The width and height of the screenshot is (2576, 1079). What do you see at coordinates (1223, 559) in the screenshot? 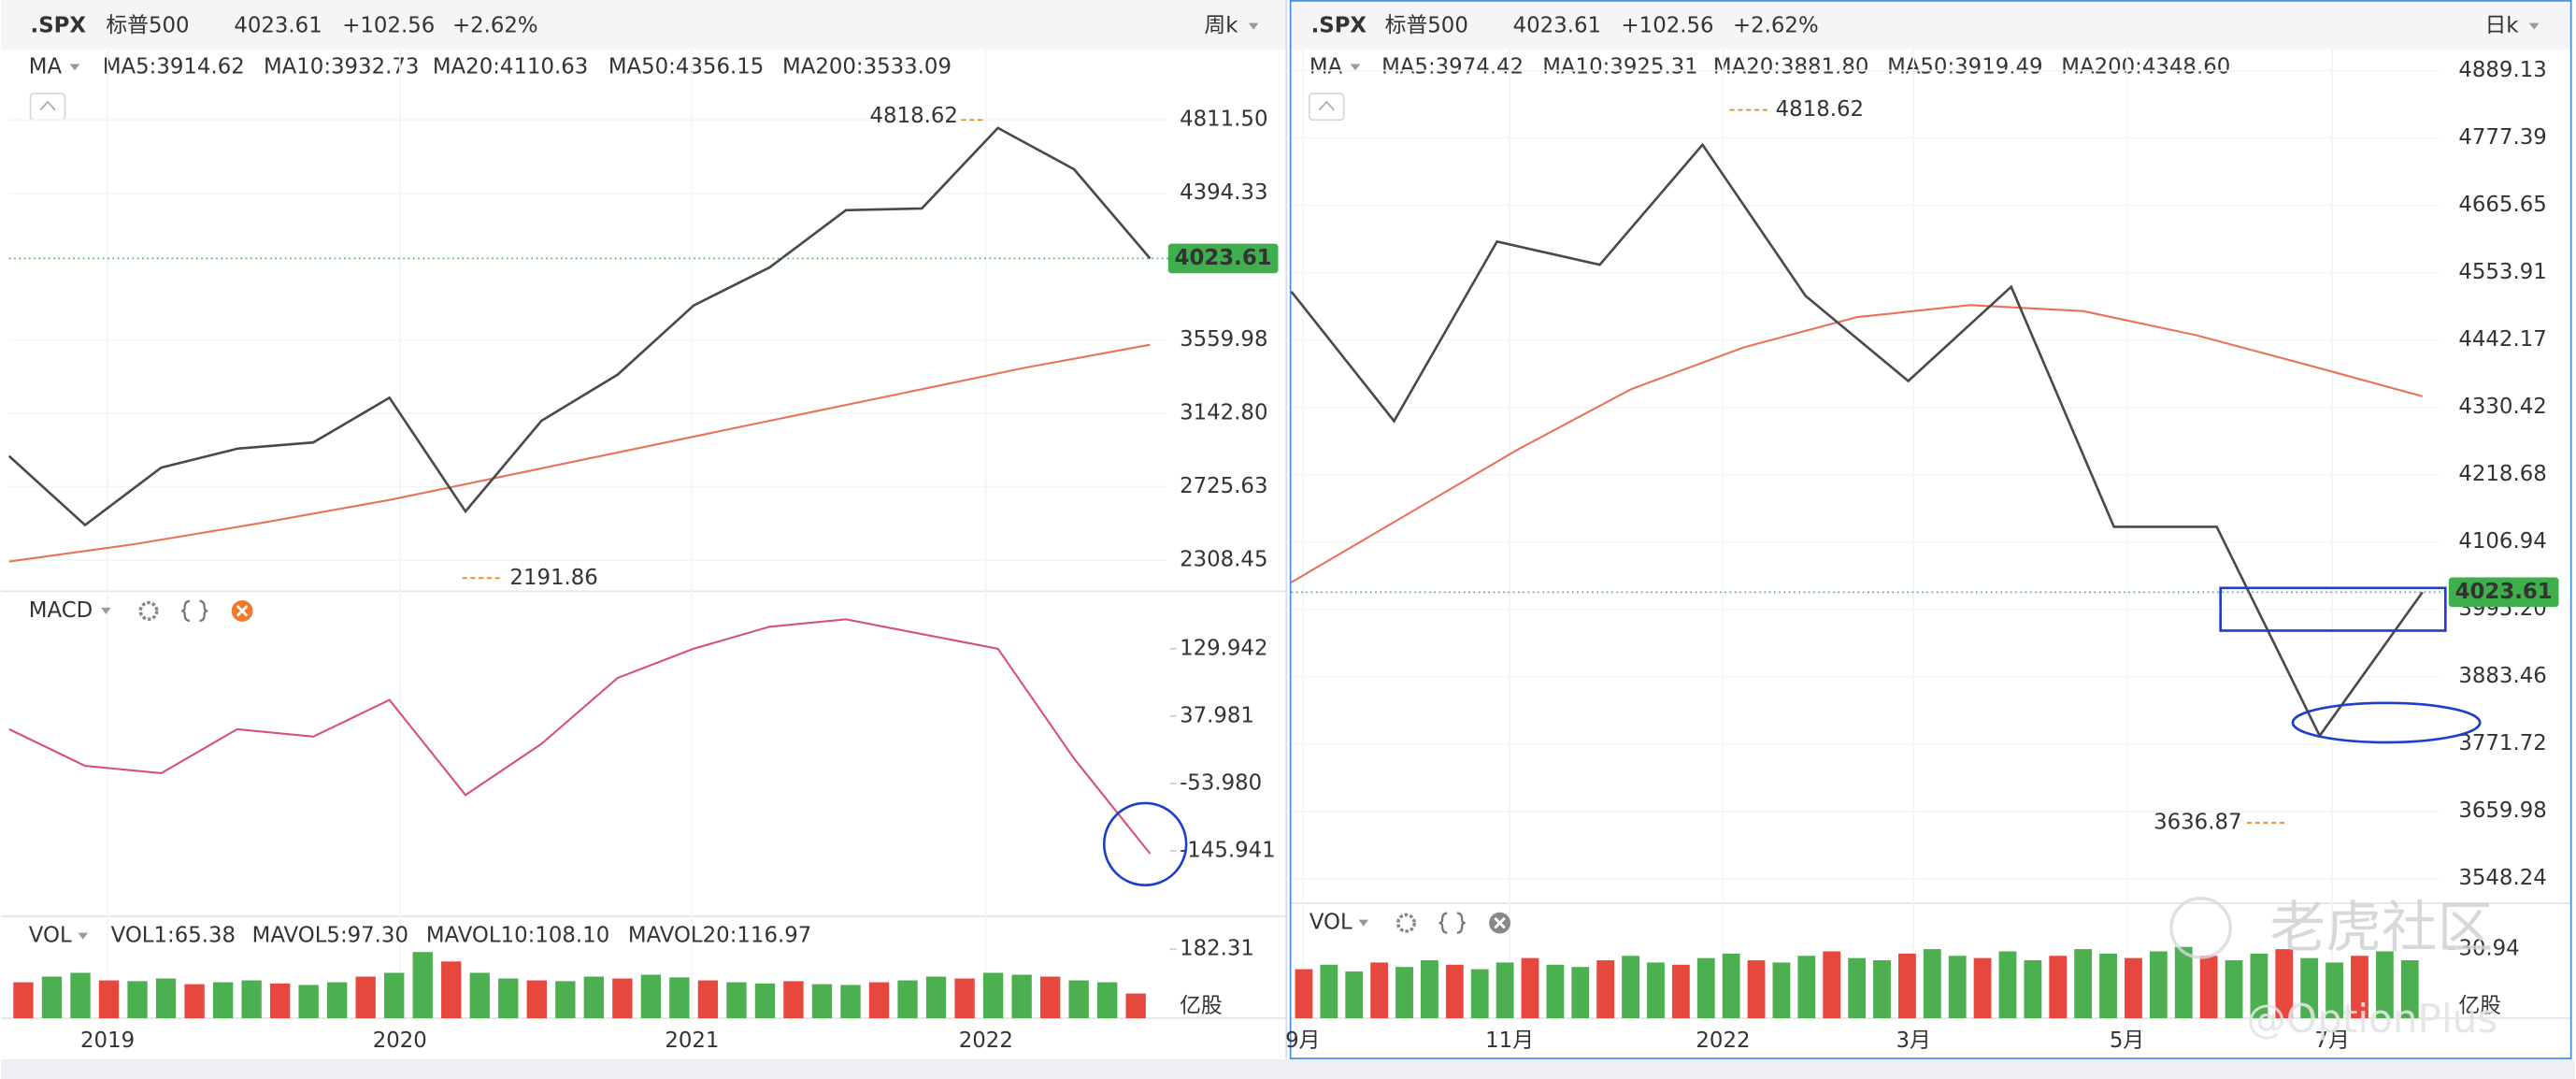
I see `price-tick-label: 2308.45` at bounding box center [1223, 559].